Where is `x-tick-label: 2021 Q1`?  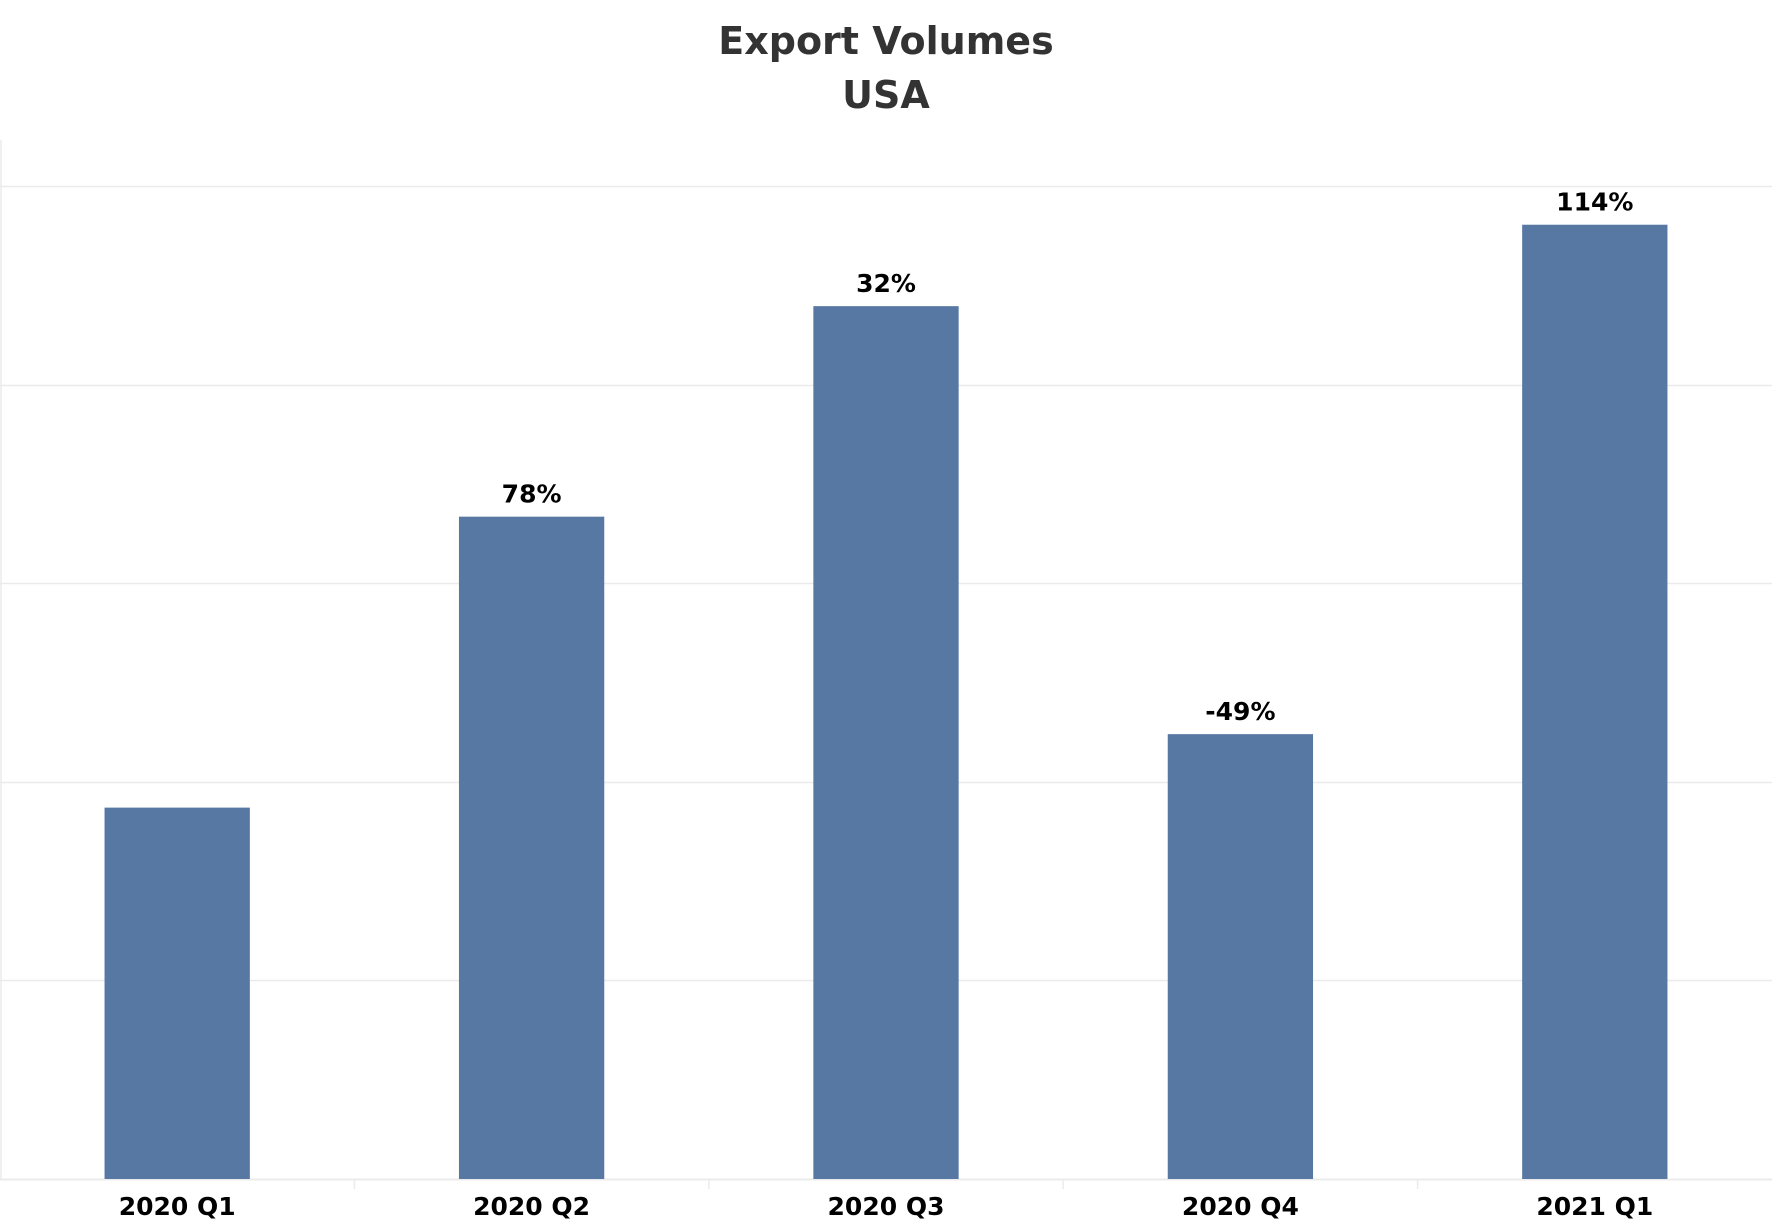 x-tick-label: 2021 Q1 is located at coordinates (1594, 1206).